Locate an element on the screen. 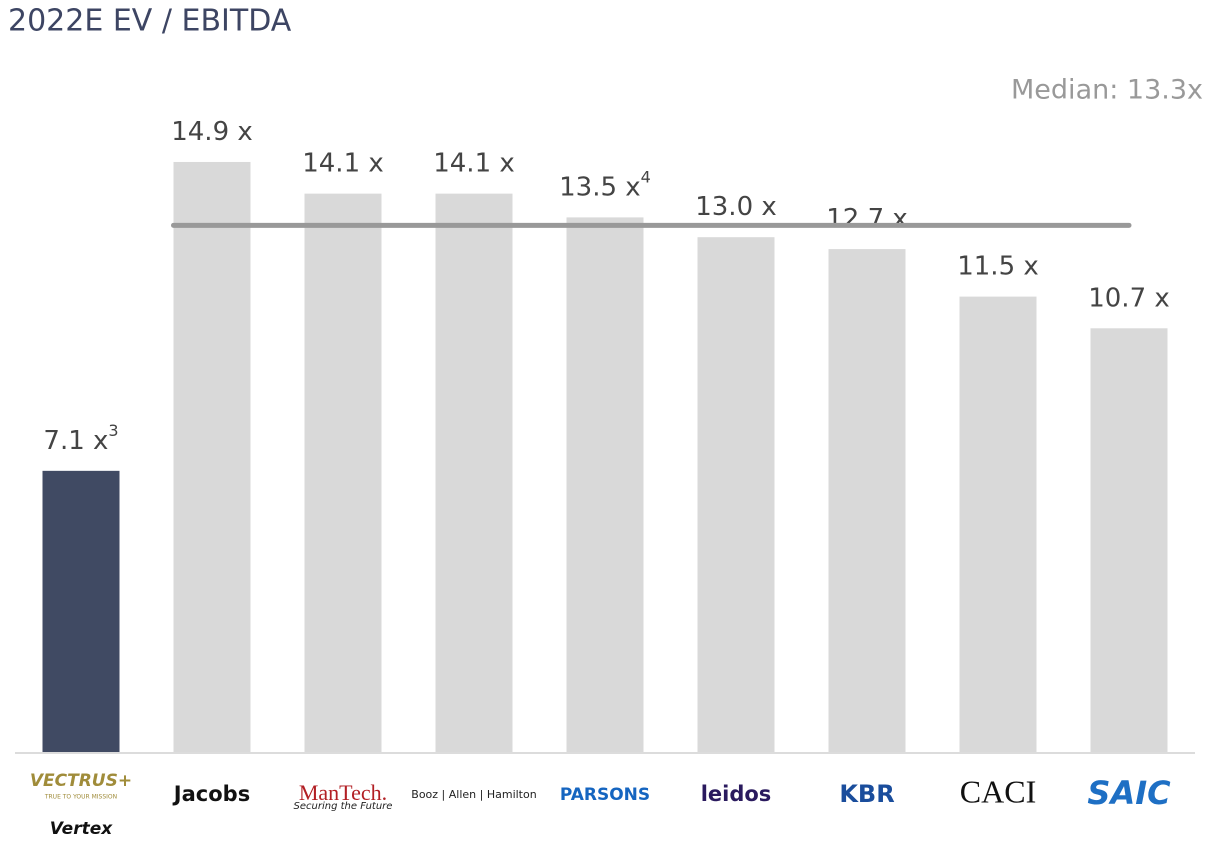 Image resolution: width=1209 pixels, height=852 pixels. category-logo: ManTech. is located at coordinates (343, 792).